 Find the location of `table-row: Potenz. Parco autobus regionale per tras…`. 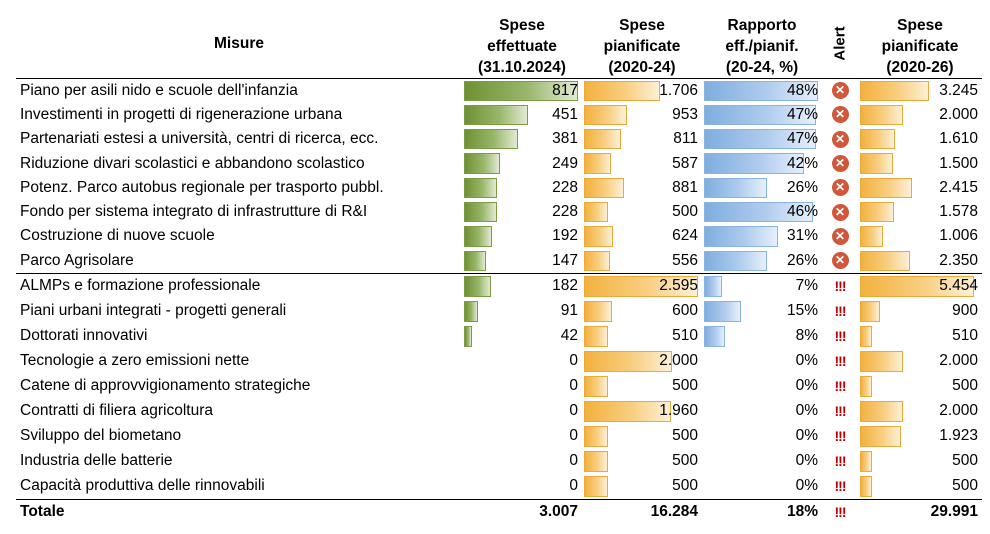

table-row: Potenz. Parco autobus regionale per tras… is located at coordinates (499, 188).